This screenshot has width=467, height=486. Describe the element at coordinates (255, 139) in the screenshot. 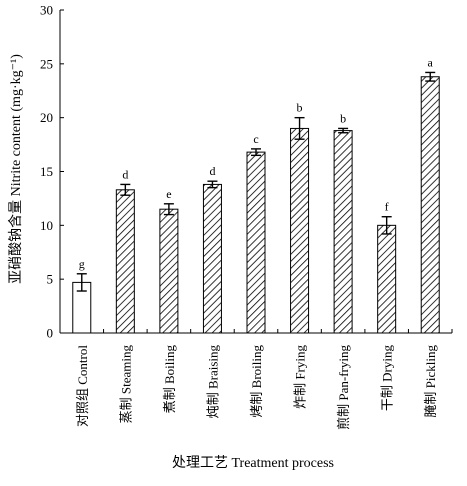

I see `significance-letter: c` at that location.